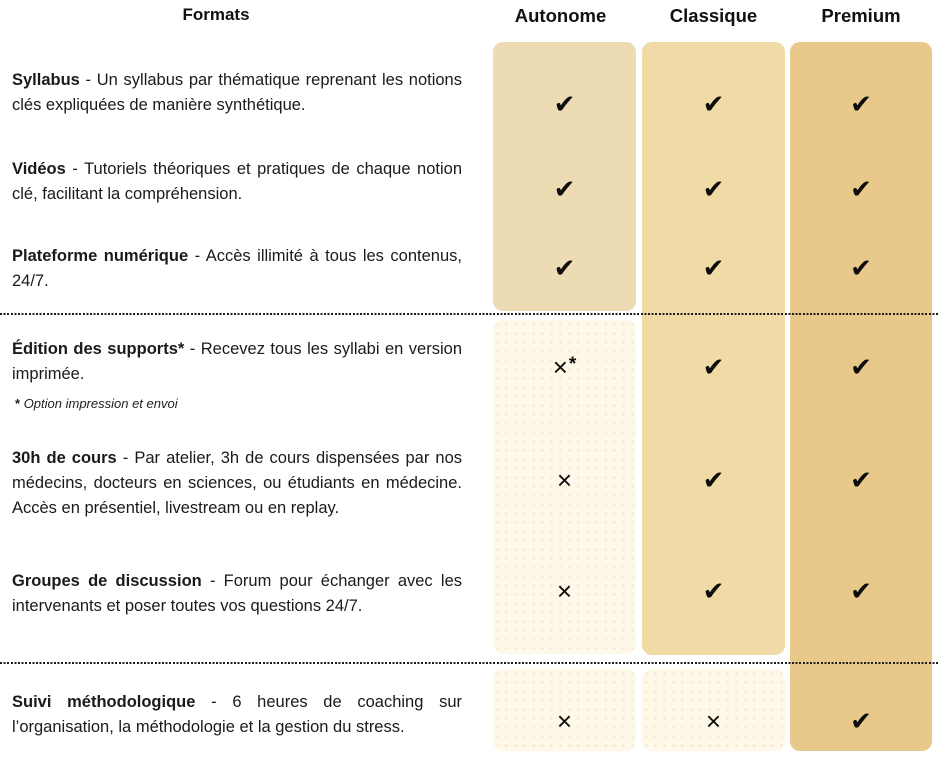  What do you see at coordinates (98, 349) in the screenshot?
I see `feature-edition-label: Édition des supports*` at bounding box center [98, 349].